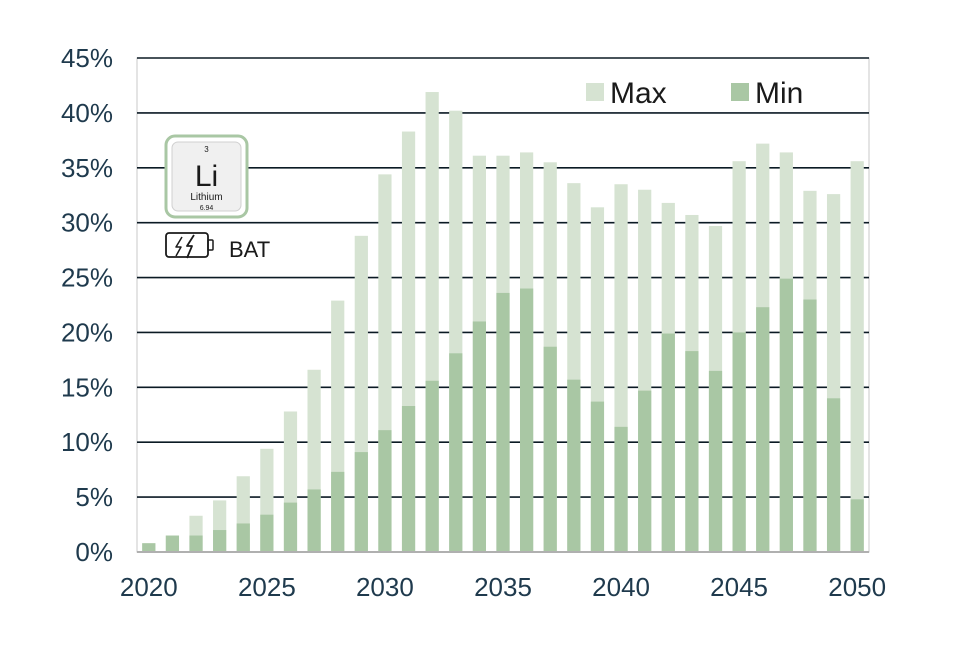 This screenshot has height=645, width=960. Describe the element at coordinates (87, 278) in the screenshot. I see `y-tick-label: 25%` at that location.